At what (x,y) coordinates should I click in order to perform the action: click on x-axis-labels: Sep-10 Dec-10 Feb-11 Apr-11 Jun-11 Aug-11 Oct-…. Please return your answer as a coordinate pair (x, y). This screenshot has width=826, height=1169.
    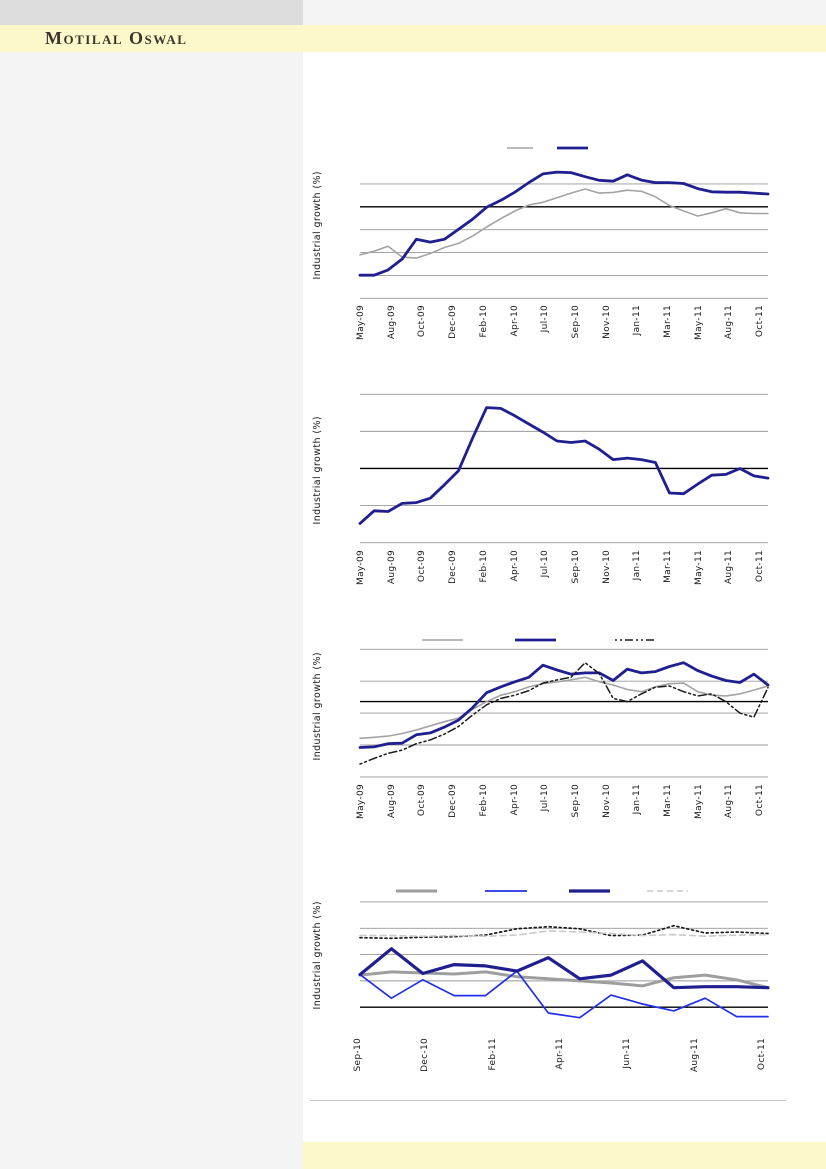
    Looking at the image, I should click on (561, 1067).